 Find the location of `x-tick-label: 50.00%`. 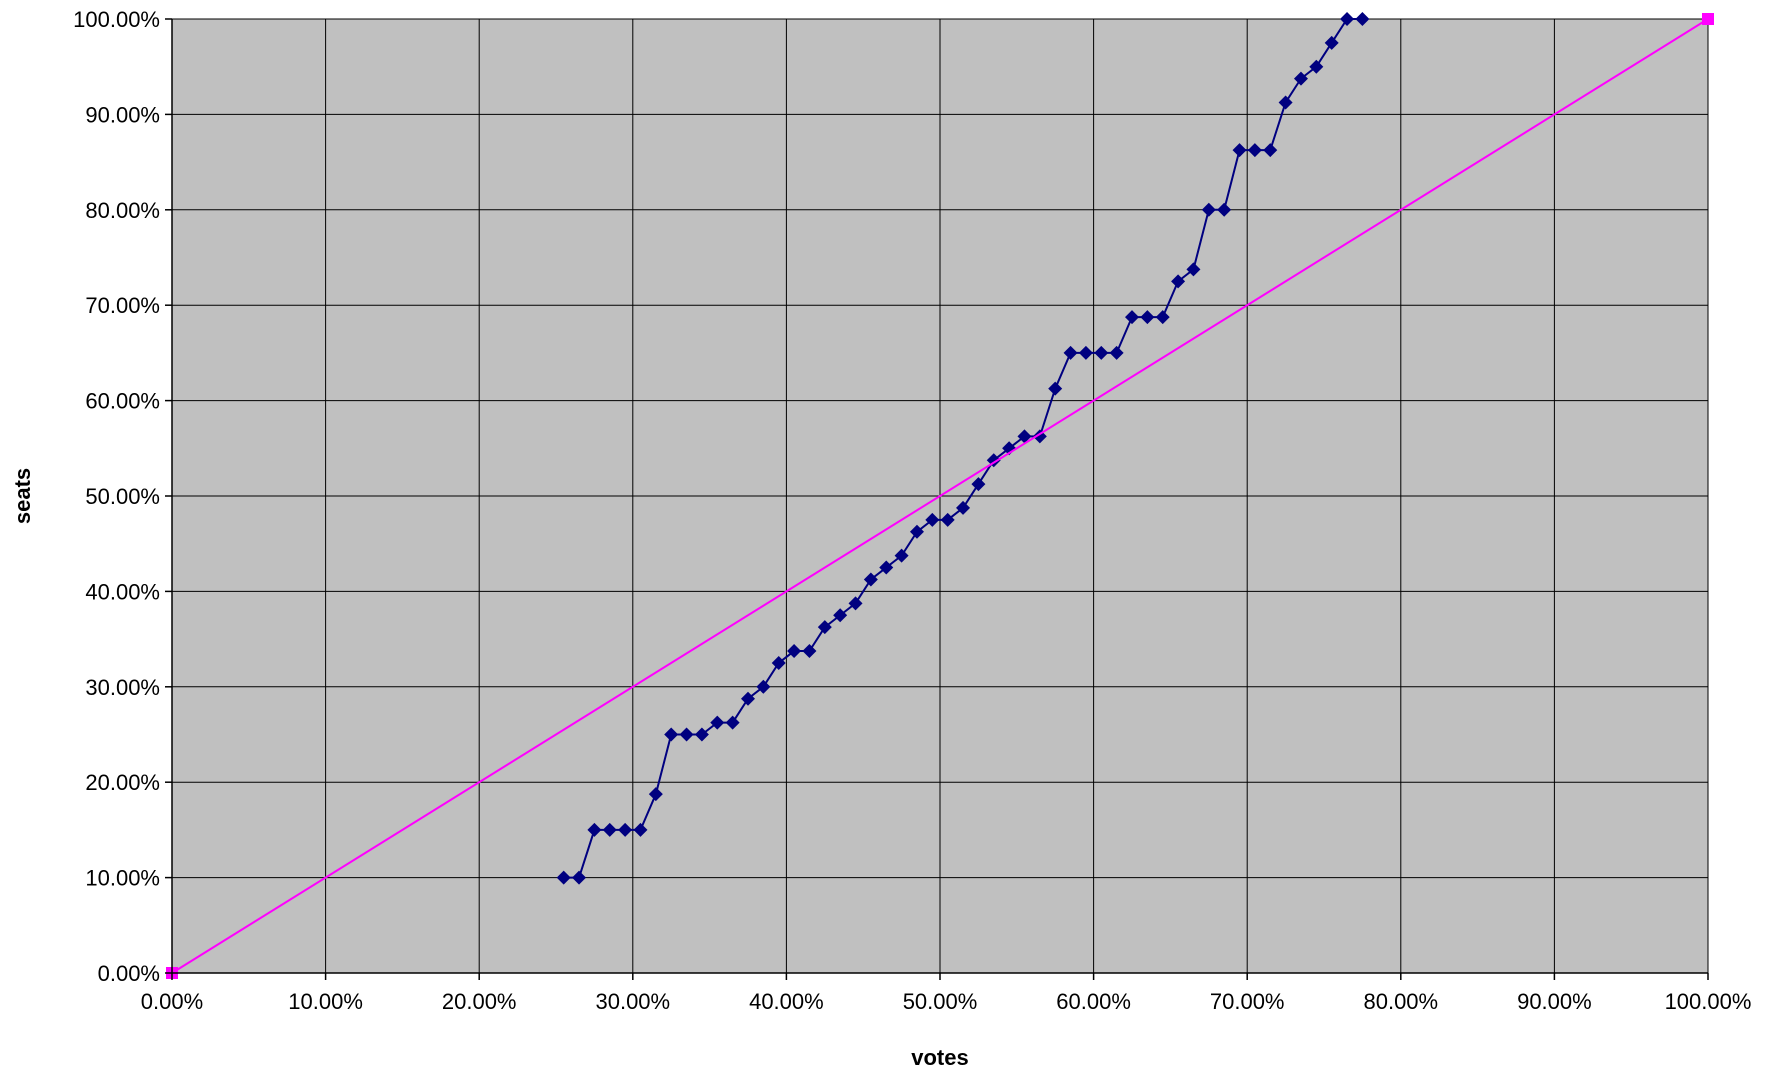

x-tick-label: 50.00% is located at coordinates (940, 1001).